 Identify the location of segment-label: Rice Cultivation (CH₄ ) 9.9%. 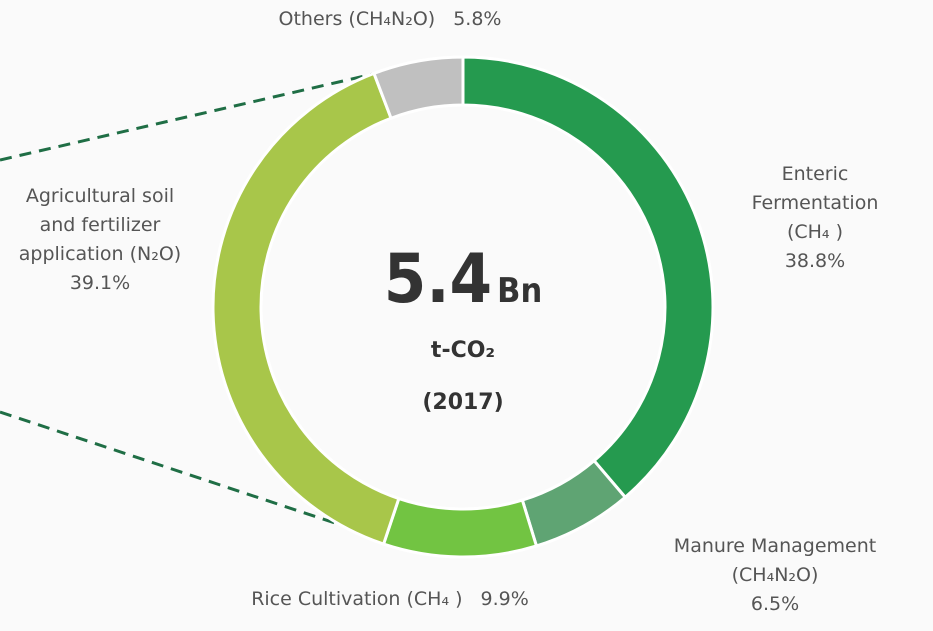
(390, 599).